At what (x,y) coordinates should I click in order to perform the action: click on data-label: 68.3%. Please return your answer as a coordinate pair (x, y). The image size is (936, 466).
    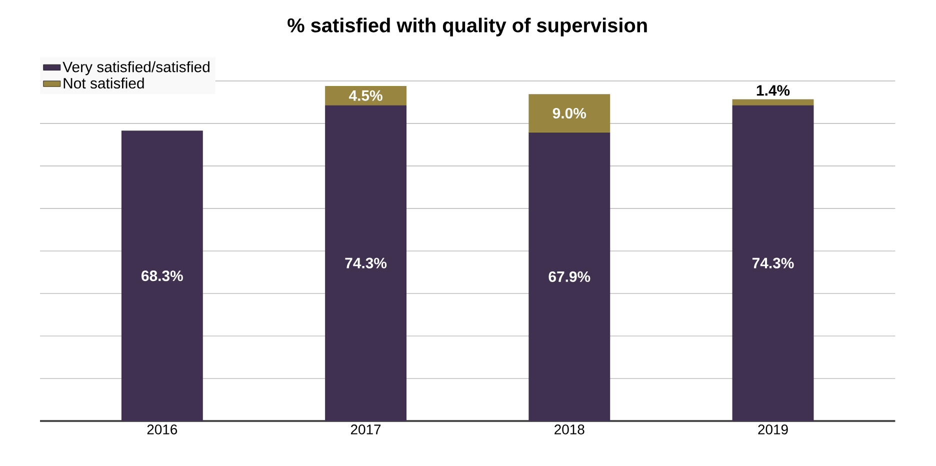
    Looking at the image, I should click on (162, 276).